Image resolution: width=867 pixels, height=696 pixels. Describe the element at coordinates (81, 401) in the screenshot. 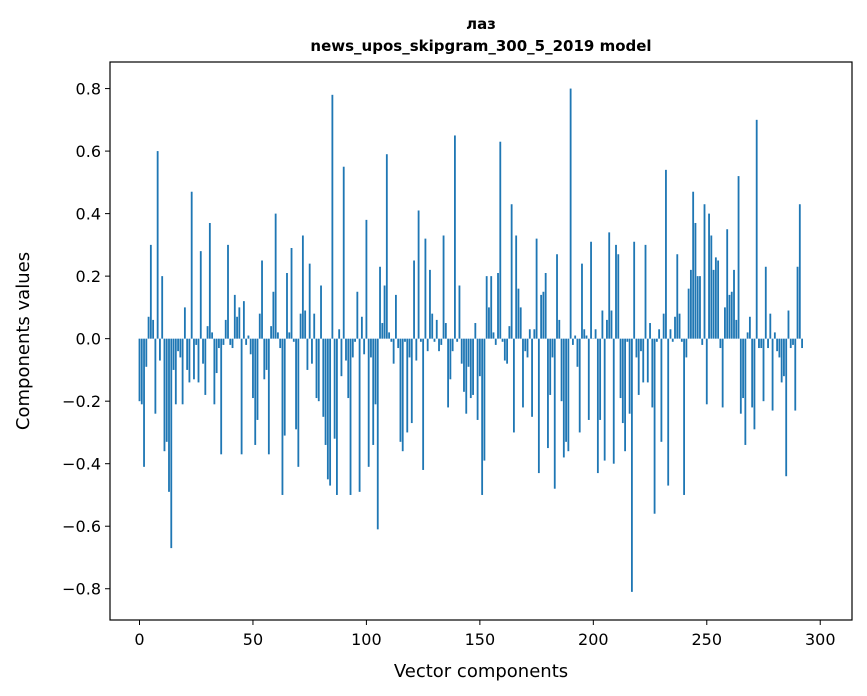

I see `y-tick-label: −0.2` at that location.